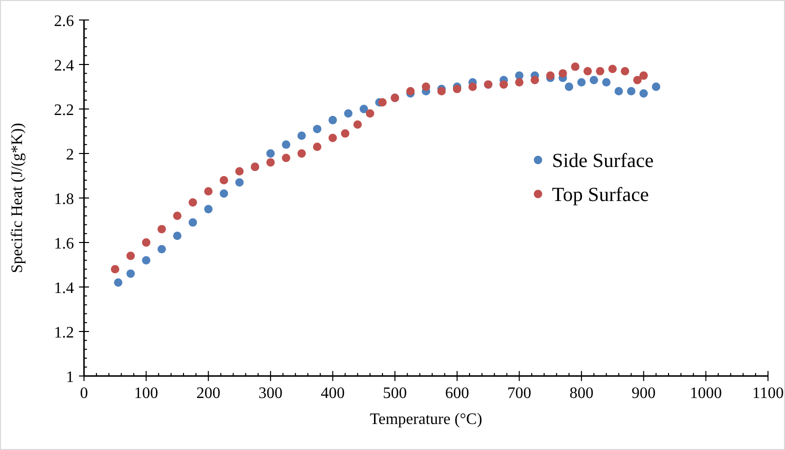  I want to click on x-tick-label: 500, so click(394, 393).